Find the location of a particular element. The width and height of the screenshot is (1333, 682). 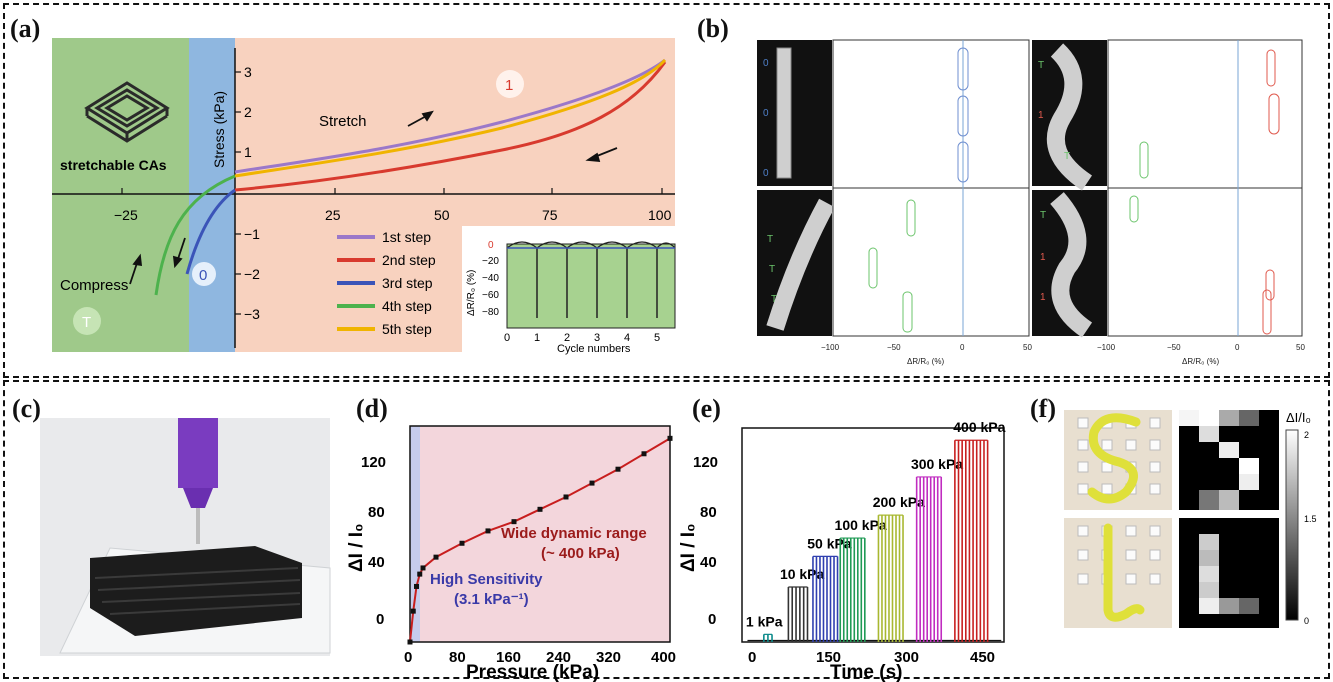

a-inset-y2: −40 is located at coordinates (490, 278).